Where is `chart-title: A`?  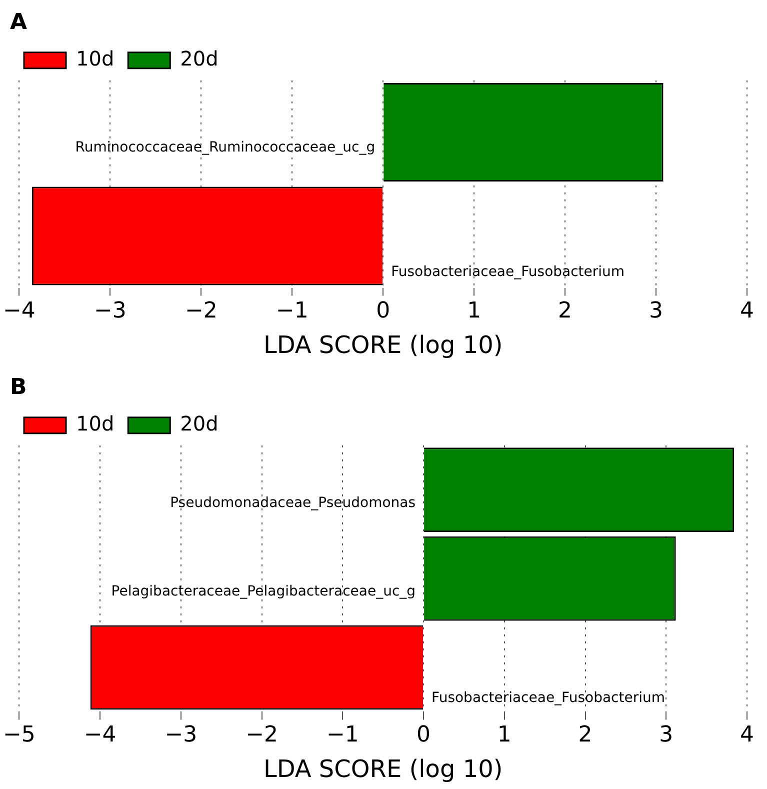
chart-title: A is located at coordinates (19, 22).